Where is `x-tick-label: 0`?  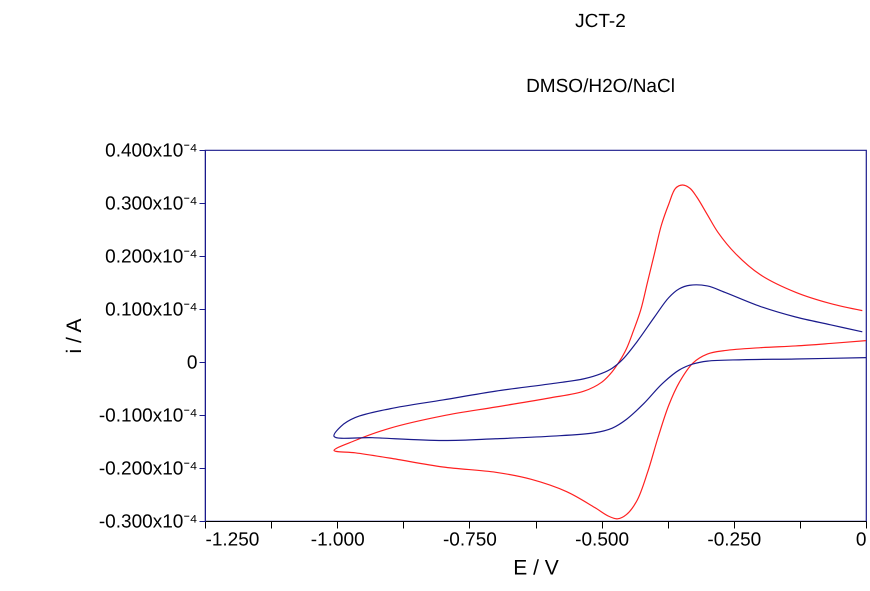
x-tick-label: 0 is located at coordinates (861, 540).